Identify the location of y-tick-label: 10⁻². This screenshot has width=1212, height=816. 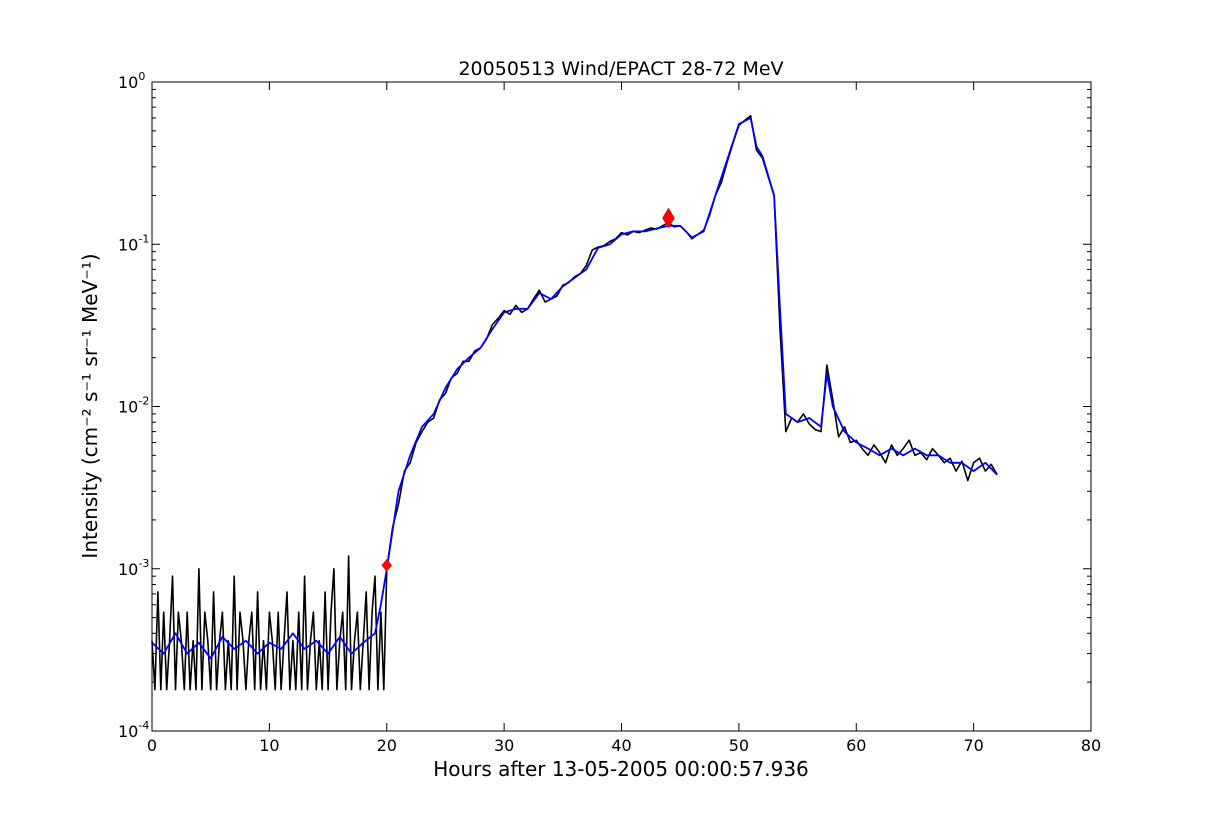
(133, 406).